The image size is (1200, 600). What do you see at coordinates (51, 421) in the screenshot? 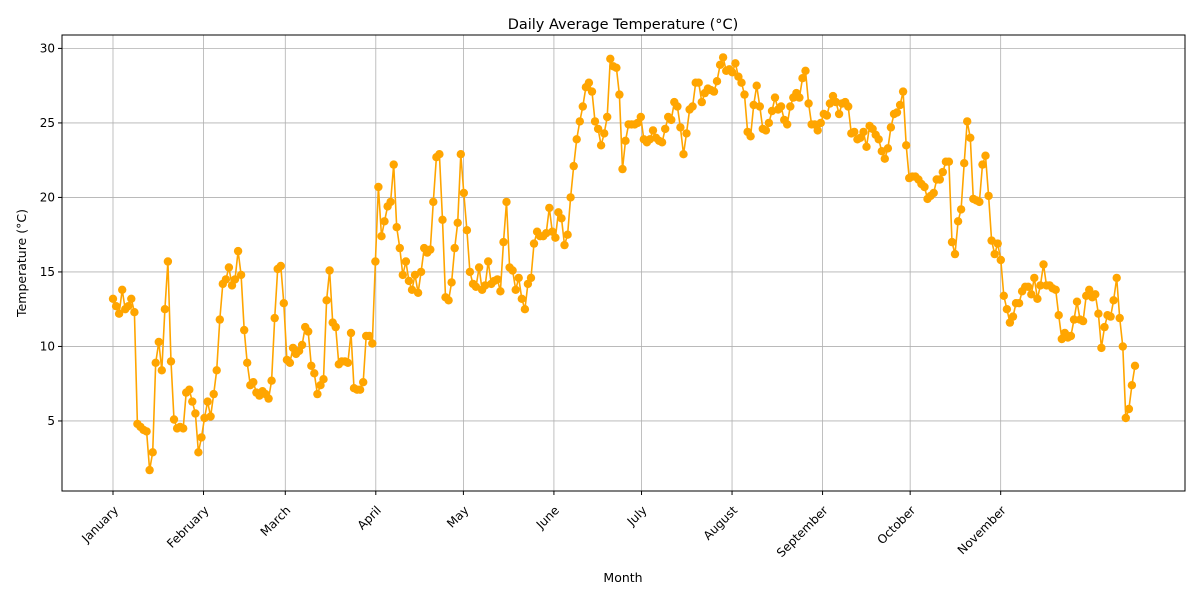
I see `y-tick-label: 5` at bounding box center [51, 421].